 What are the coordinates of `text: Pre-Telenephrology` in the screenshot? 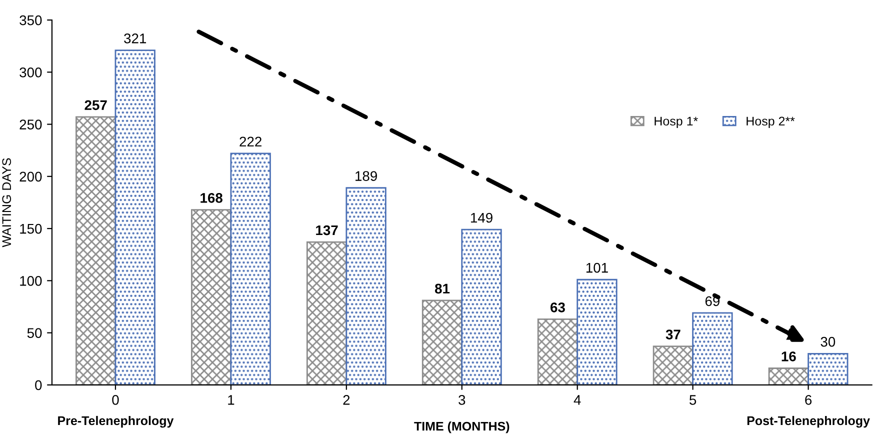 It's located at (116, 422).